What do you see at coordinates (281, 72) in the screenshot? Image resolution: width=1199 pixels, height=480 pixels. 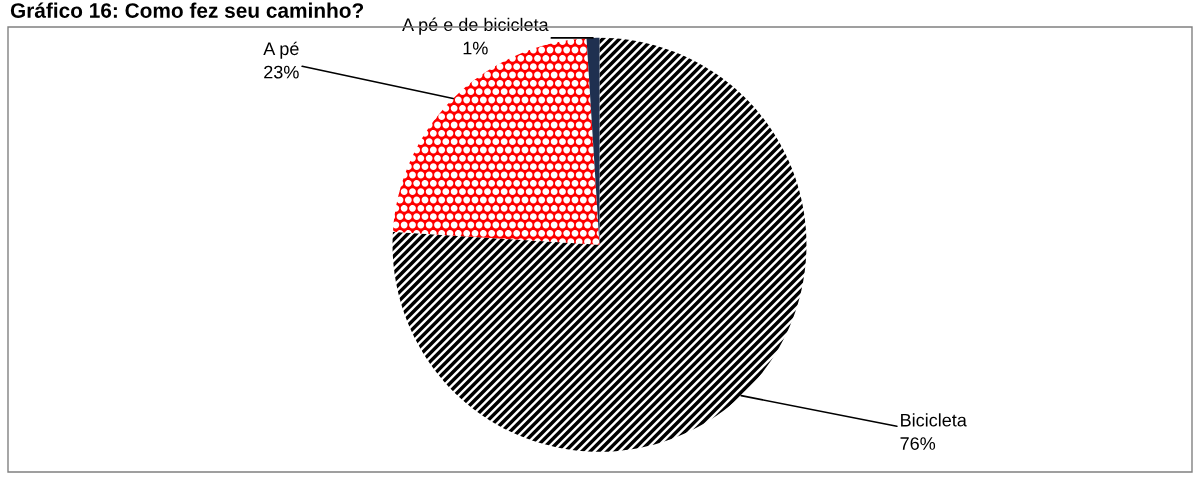 I see `data-label: 23%` at bounding box center [281, 72].